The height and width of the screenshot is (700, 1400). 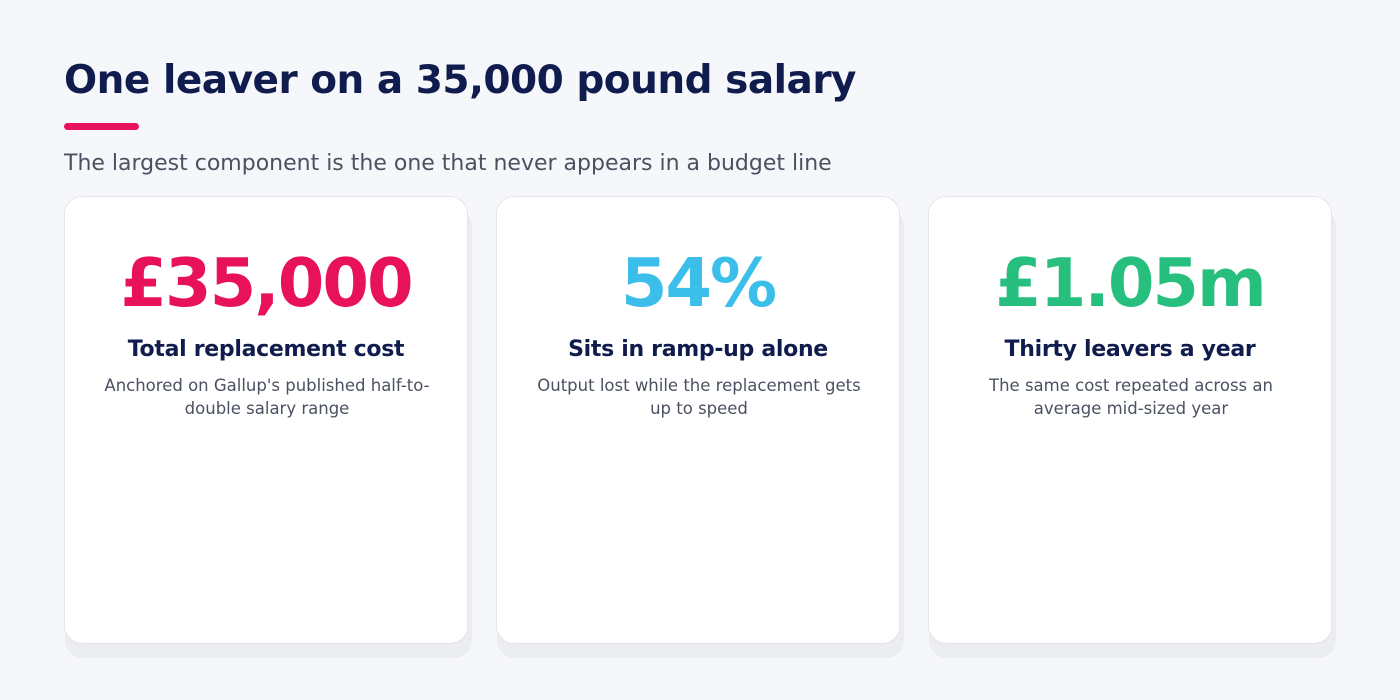 I want to click on stat-label: Sits in ramp-up alone, so click(x=698, y=349).